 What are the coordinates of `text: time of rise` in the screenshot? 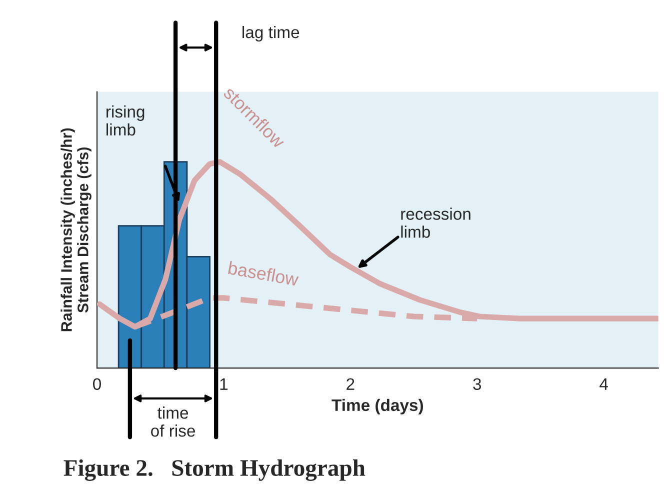 It's located at (173, 421).